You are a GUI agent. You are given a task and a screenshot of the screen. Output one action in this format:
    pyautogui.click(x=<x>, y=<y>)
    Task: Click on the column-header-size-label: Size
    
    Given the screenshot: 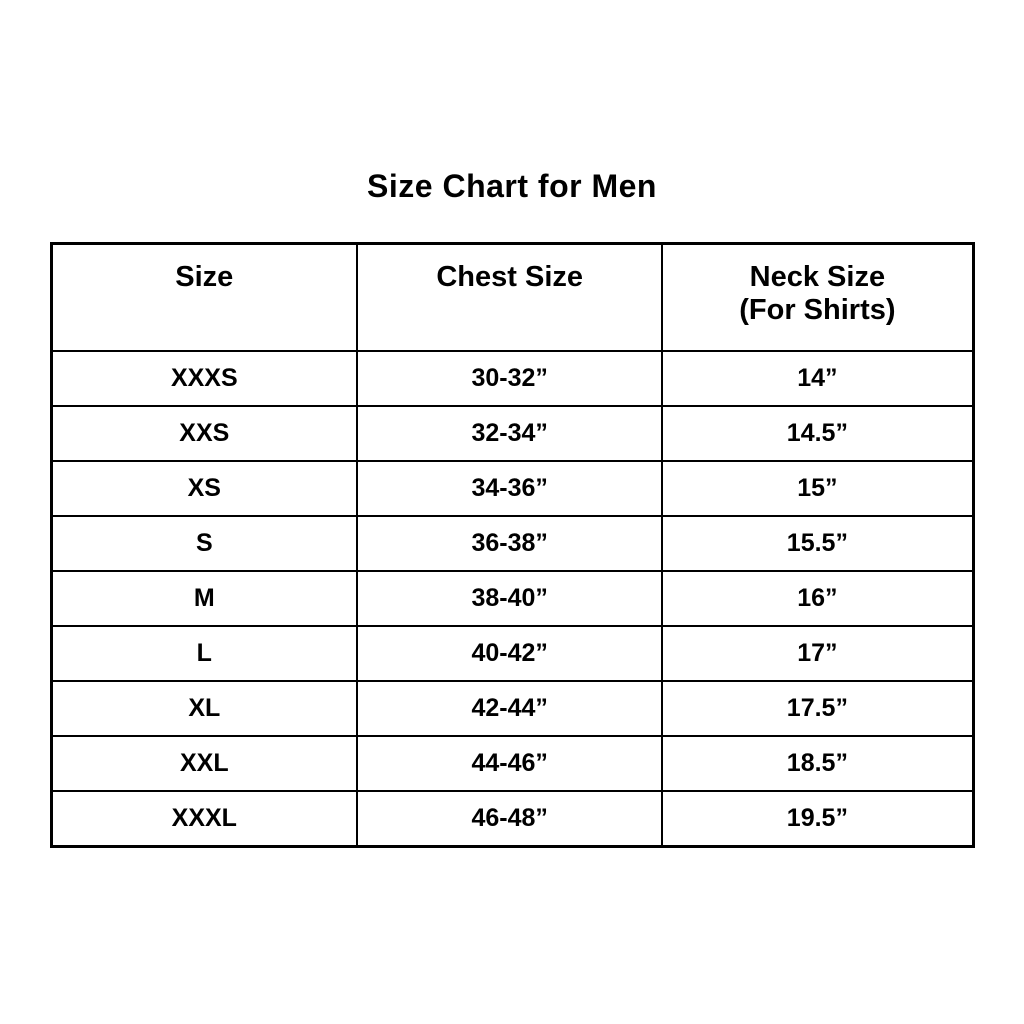 What is the action you would take?
    pyautogui.click(x=204, y=277)
    